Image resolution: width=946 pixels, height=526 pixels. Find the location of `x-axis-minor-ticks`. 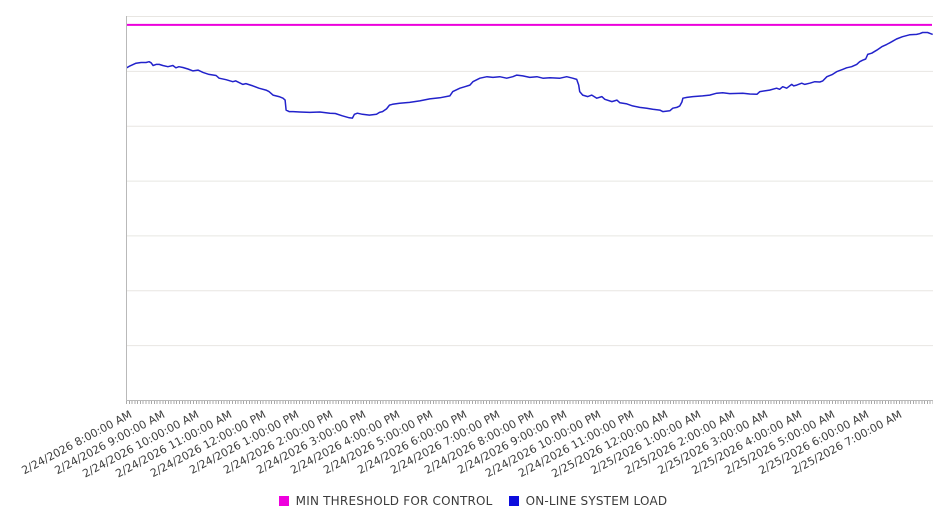

x-axis-minor-ticks is located at coordinates (529, 402).